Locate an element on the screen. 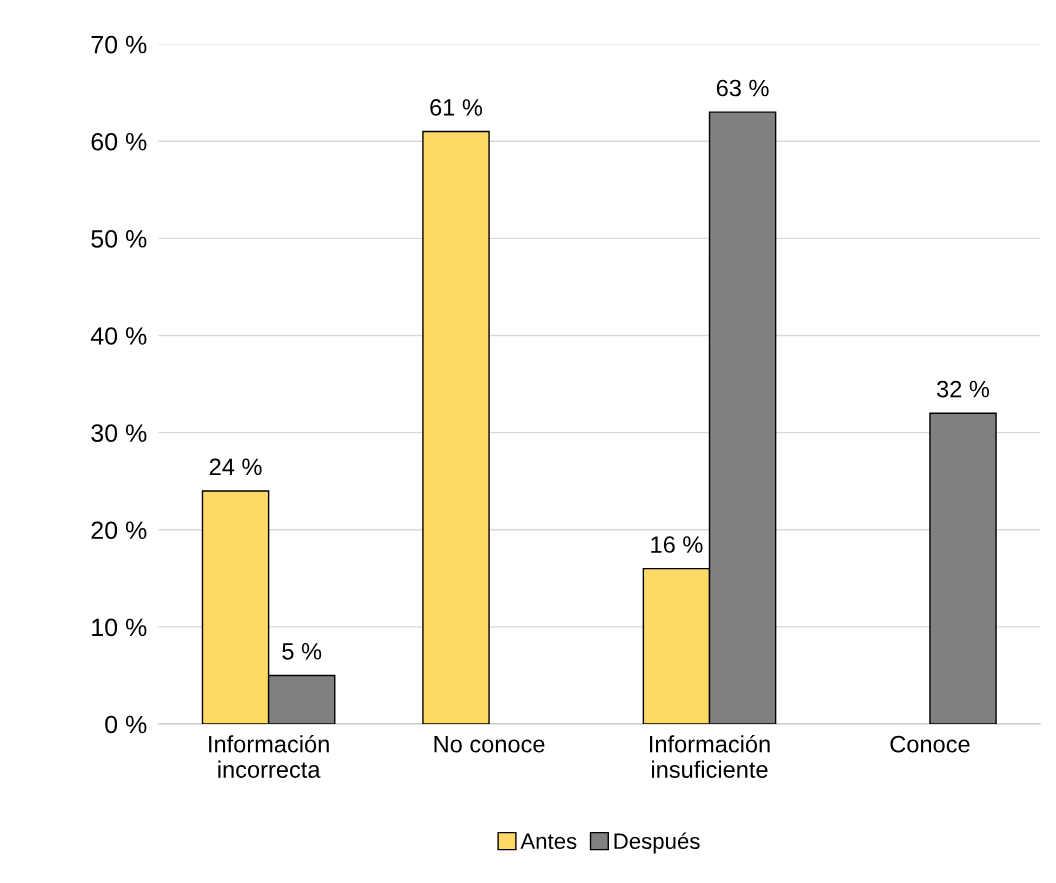 The width and height of the screenshot is (1056, 883). y-tick-label: 40 % is located at coordinates (118, 336).